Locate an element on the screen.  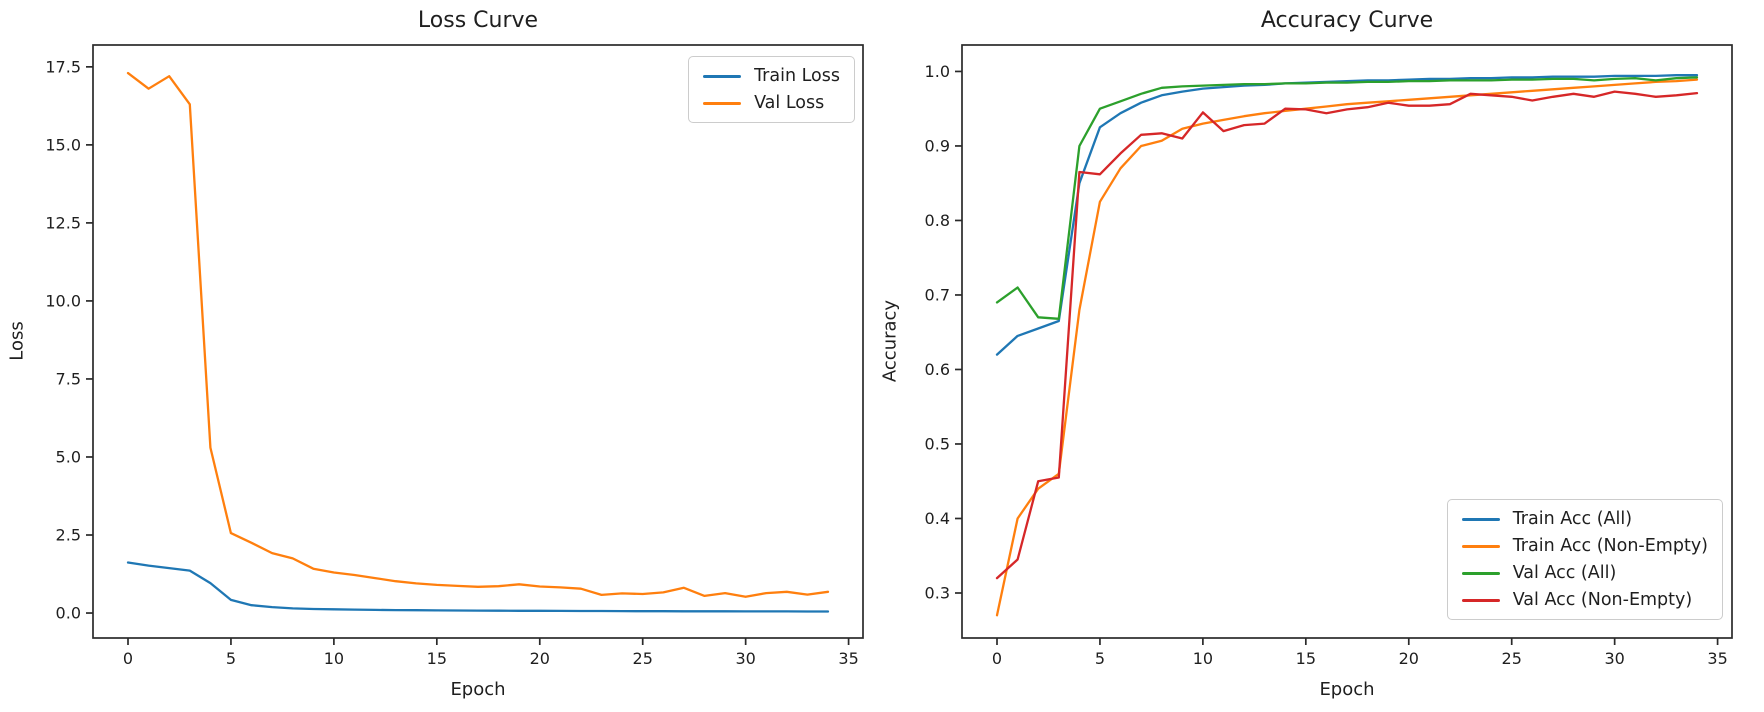
legend-entry-label: Train Acc (All) is located at coordinates (1572, 519).